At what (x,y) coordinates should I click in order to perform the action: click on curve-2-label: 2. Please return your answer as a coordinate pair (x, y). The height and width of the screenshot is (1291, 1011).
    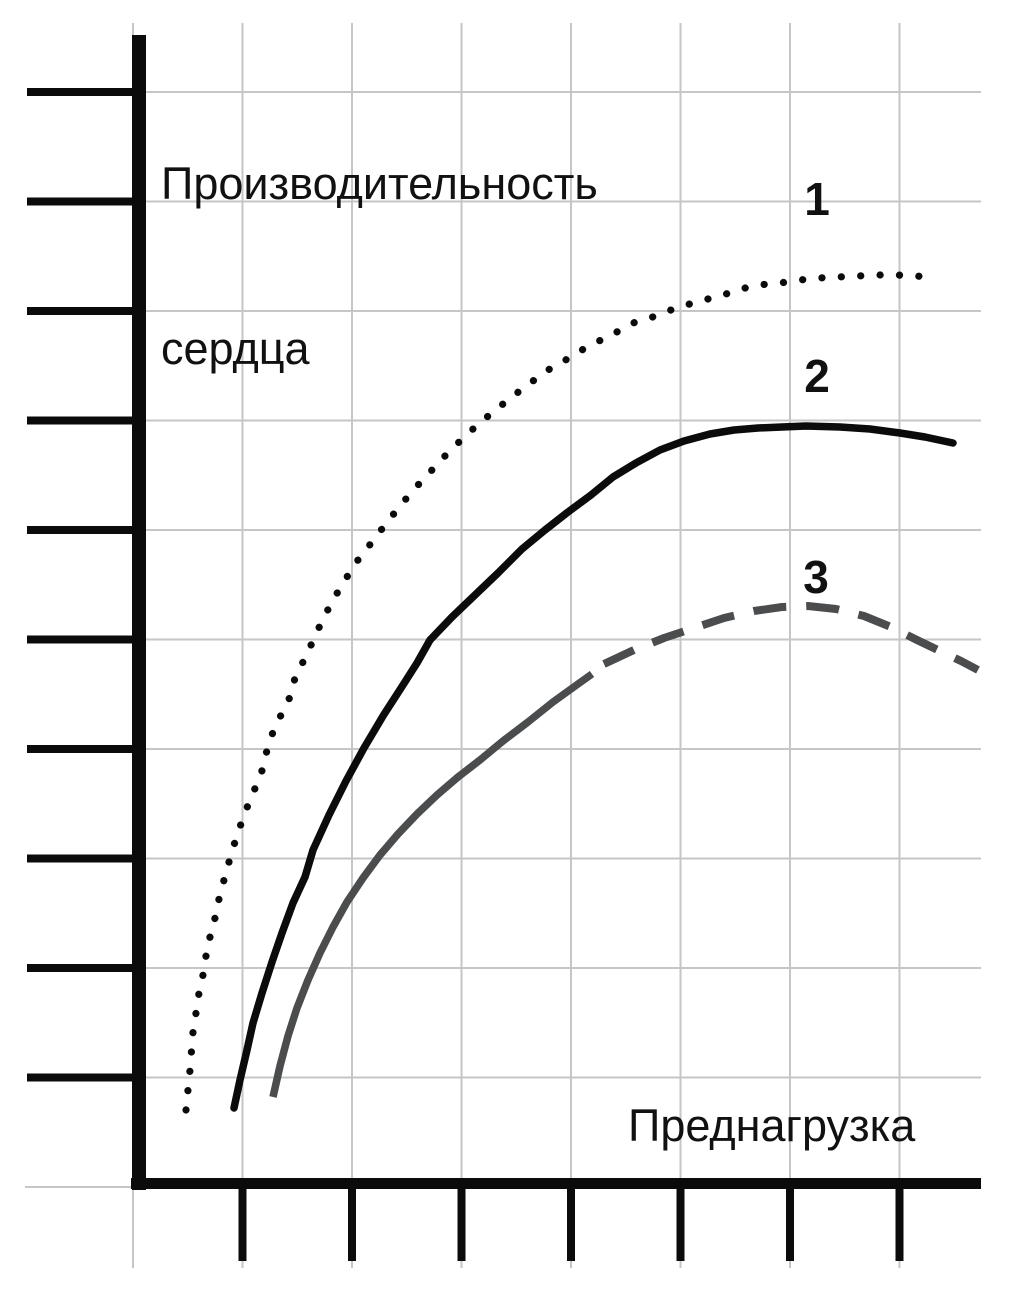
    Looking at the image, I should click on (817, 376).